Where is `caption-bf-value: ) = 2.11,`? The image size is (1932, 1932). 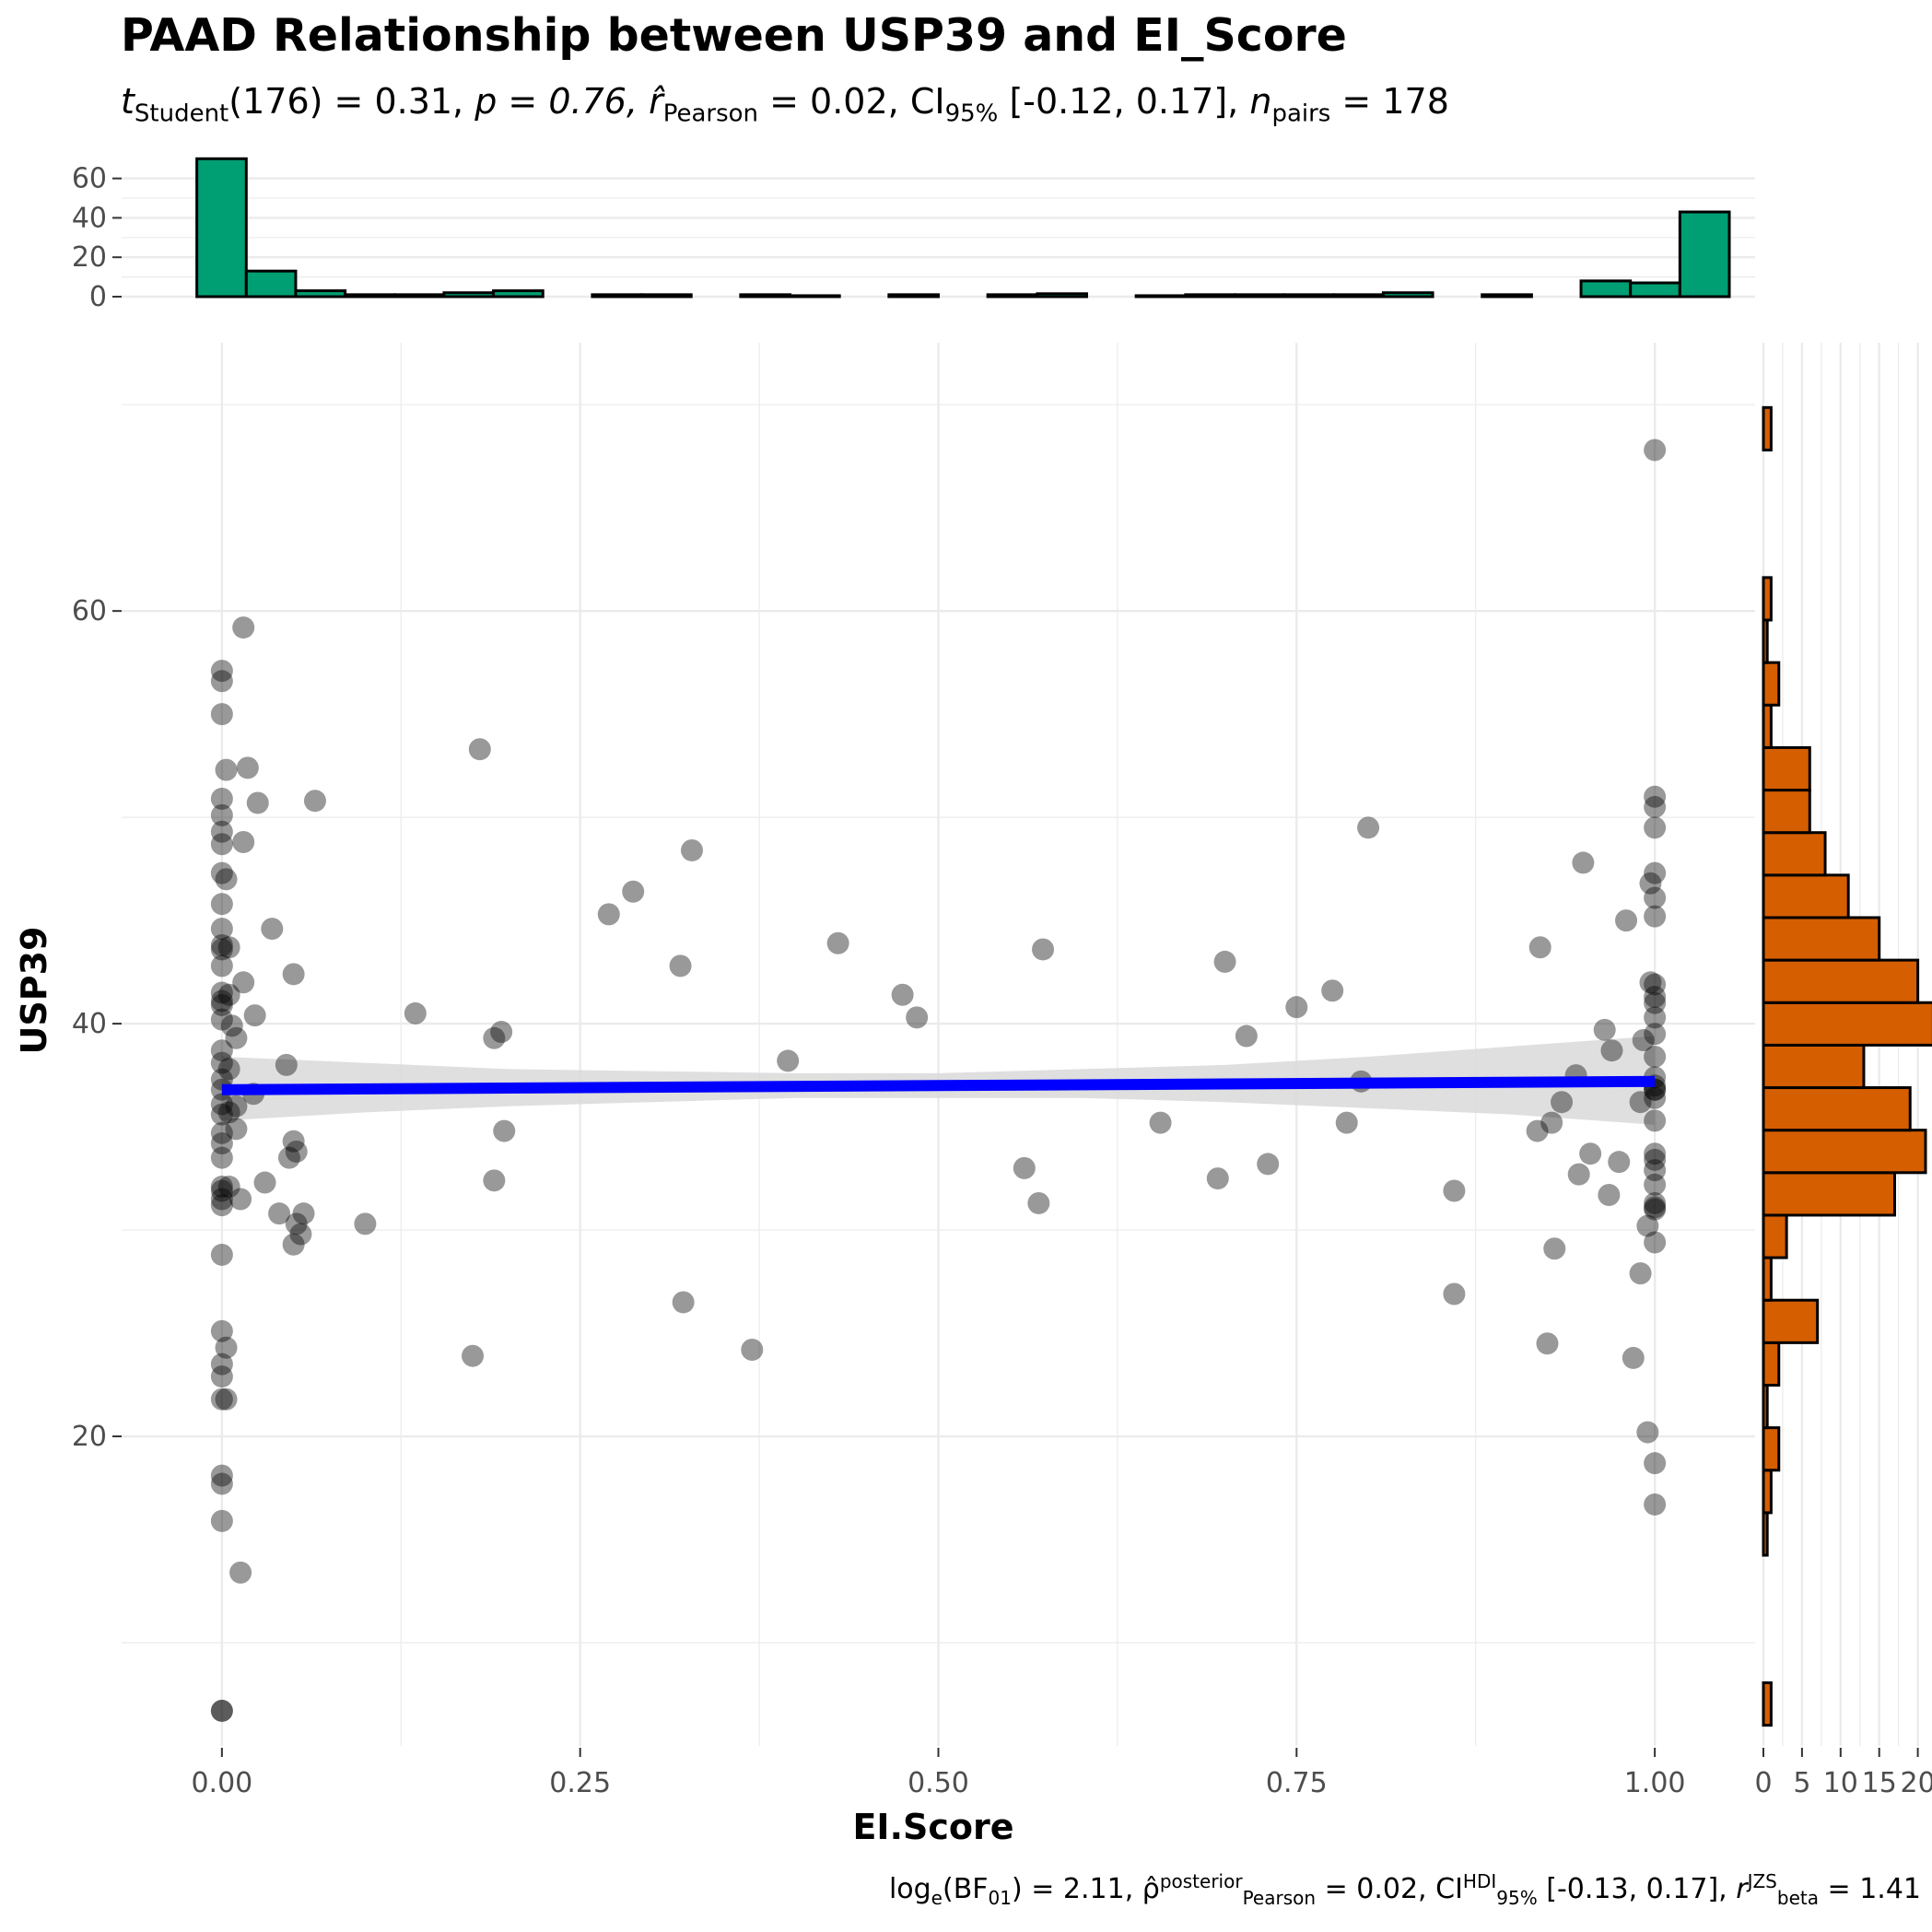
caption-bf-value: ) = 2.11, is located at coordinates (1076, 1889).